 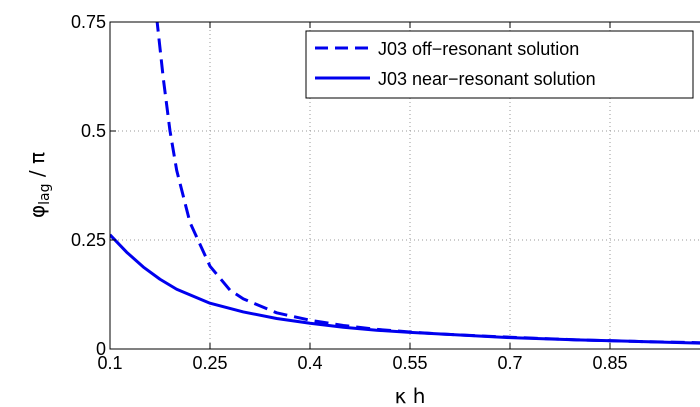 I want to click on y-tick-label: 0, so click(x=101, y=349).